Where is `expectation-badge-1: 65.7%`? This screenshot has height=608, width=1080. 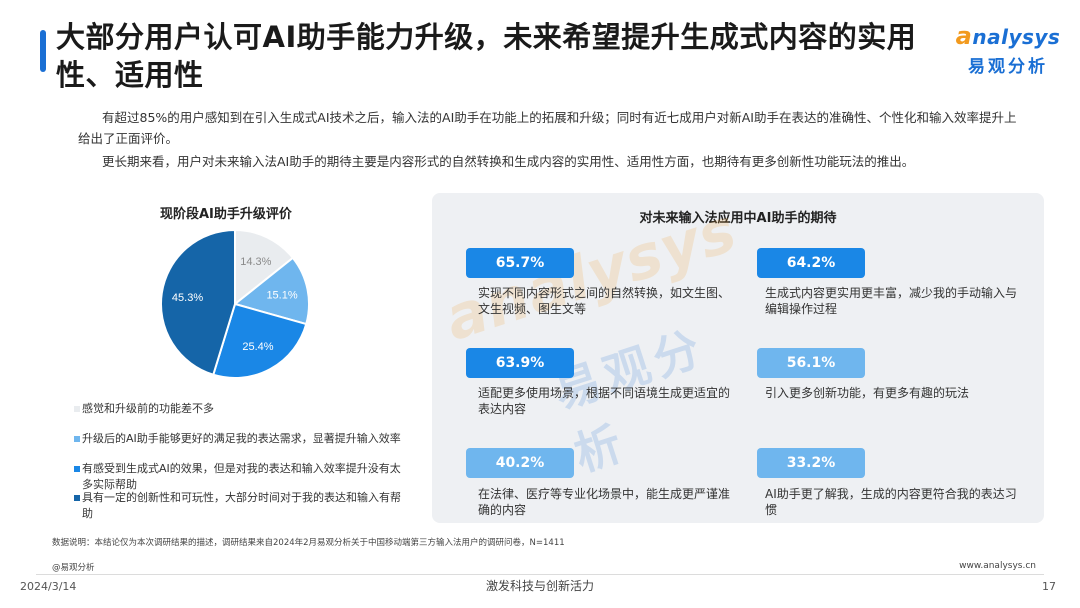
expectation-badge-1: 65.7% is located at coordinates (520, 263).